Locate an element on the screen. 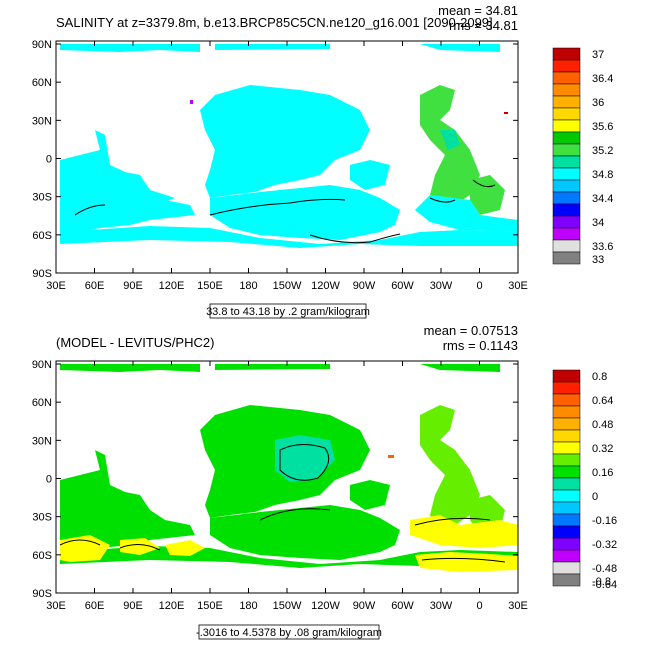 This screenshot has width=647, height=647. panel1-rms: rms = 34.81 is located at coordinates (483, 25).